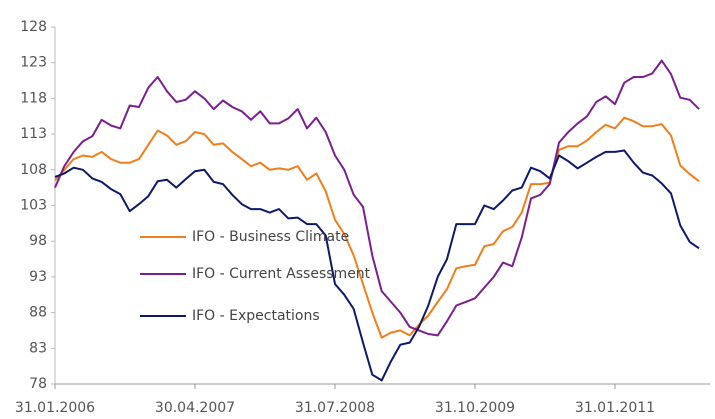 This screenshot has width=715, height=419. Describe the element at coordinates (38, 241) in the screenshot. I see `y-tick-label: 98` at that location.